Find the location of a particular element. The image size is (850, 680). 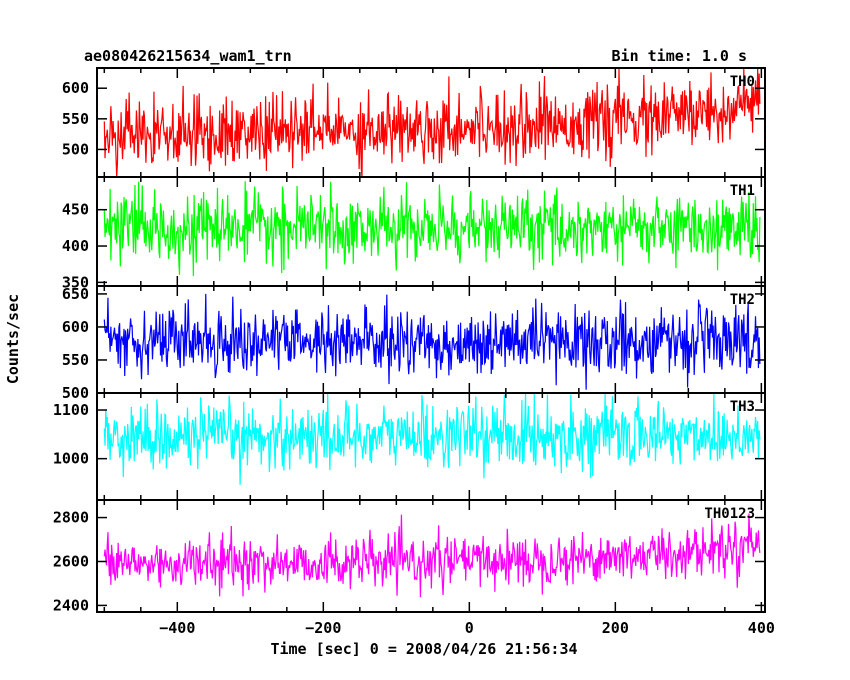

y-tick-label: 450 is located at coordinates (75, 210).